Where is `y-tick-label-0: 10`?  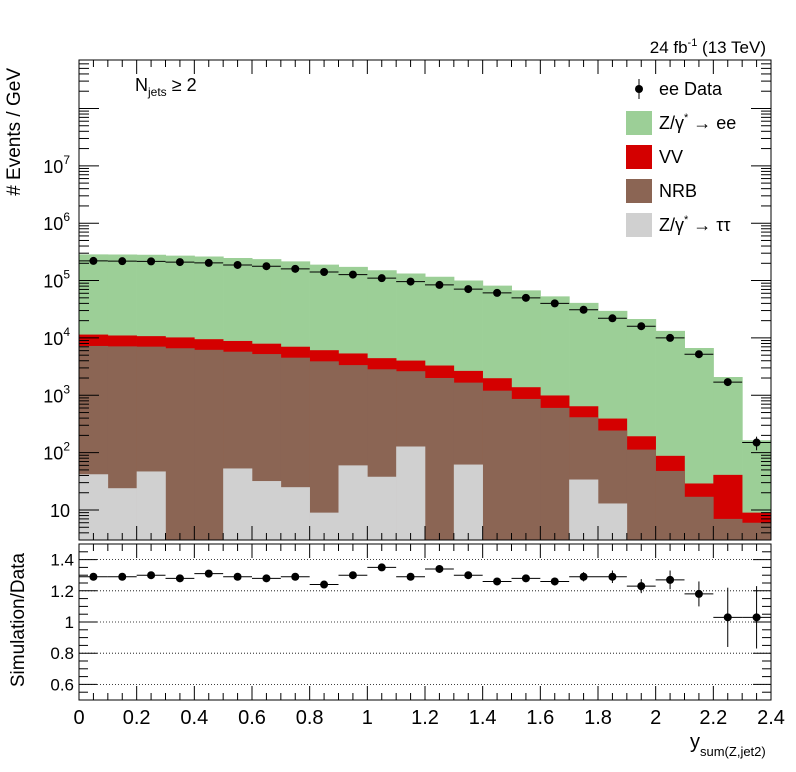 y-tick-label-0: 10 is located at coordinates (60, 511).